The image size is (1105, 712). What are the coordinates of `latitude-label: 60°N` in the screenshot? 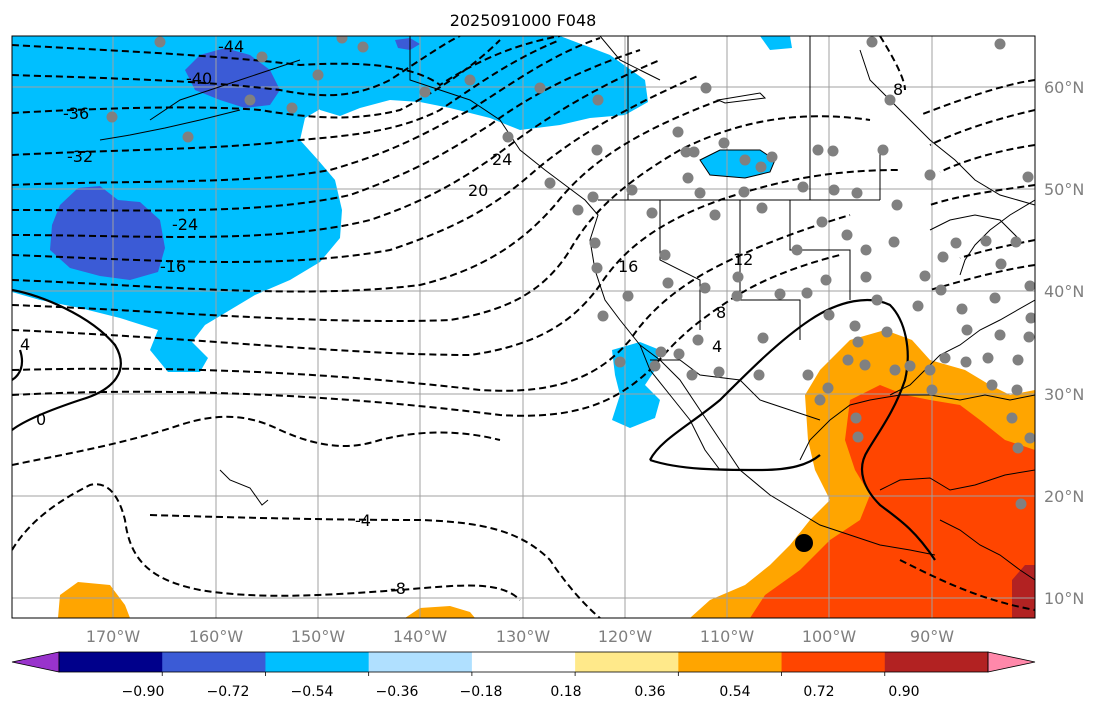 It's located at (1064, 87).